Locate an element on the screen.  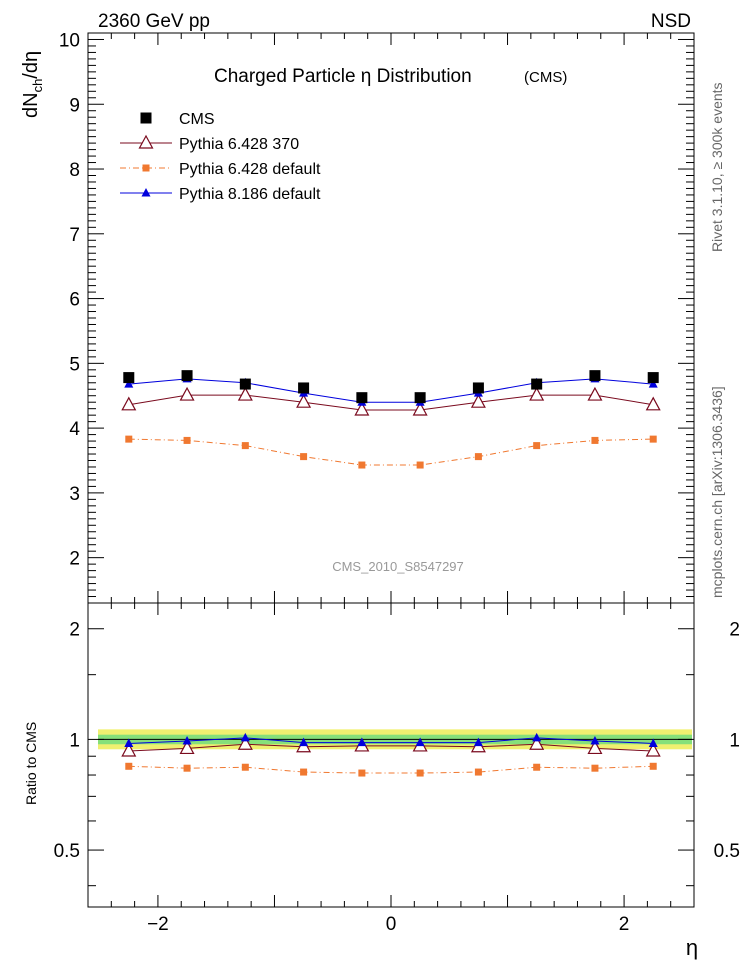
y-tick-label-main: 6 is located at coordinates (74, 300).